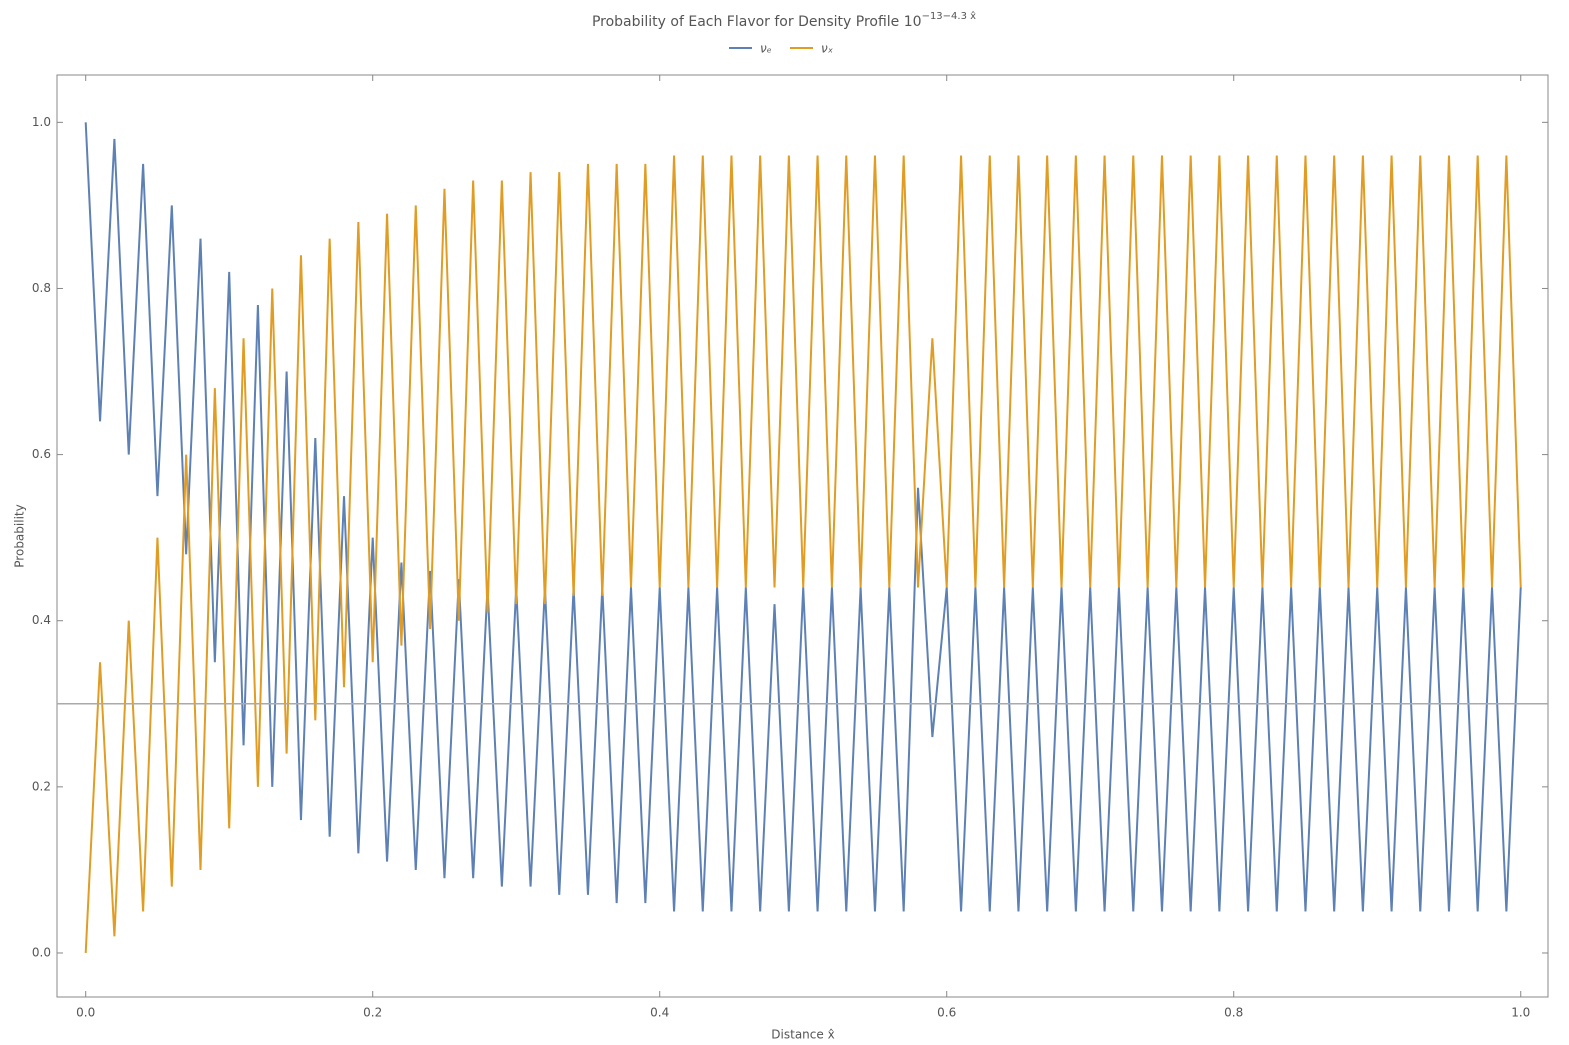 This screenshot has height=1045, width=1569. Describe the element at coordinates (41, 786) in the screenshot. I see `y-tick-label: 0.2` at that location.